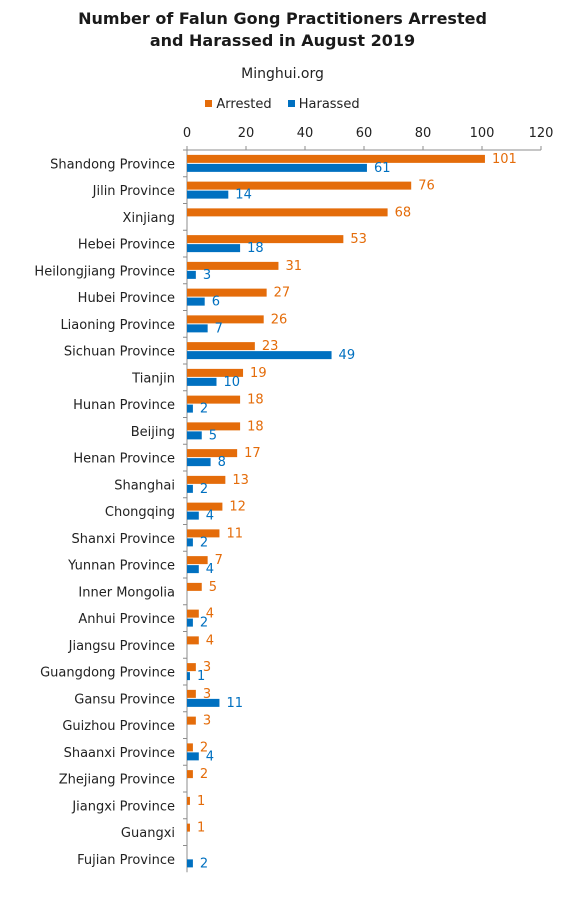  I want to click on data-label-arrested: 5, so click(213, 587).